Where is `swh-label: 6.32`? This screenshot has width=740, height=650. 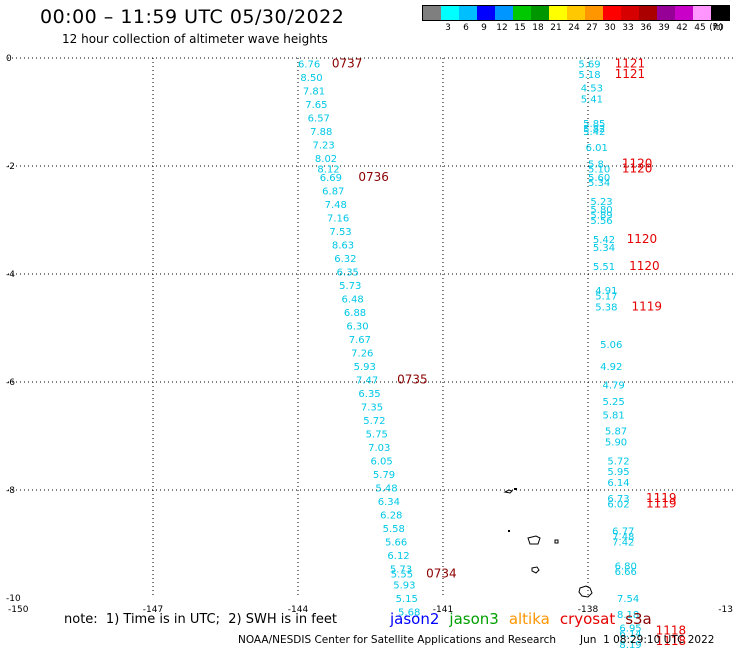
swh-label: 6.32 is located at coordinates (345, 259).